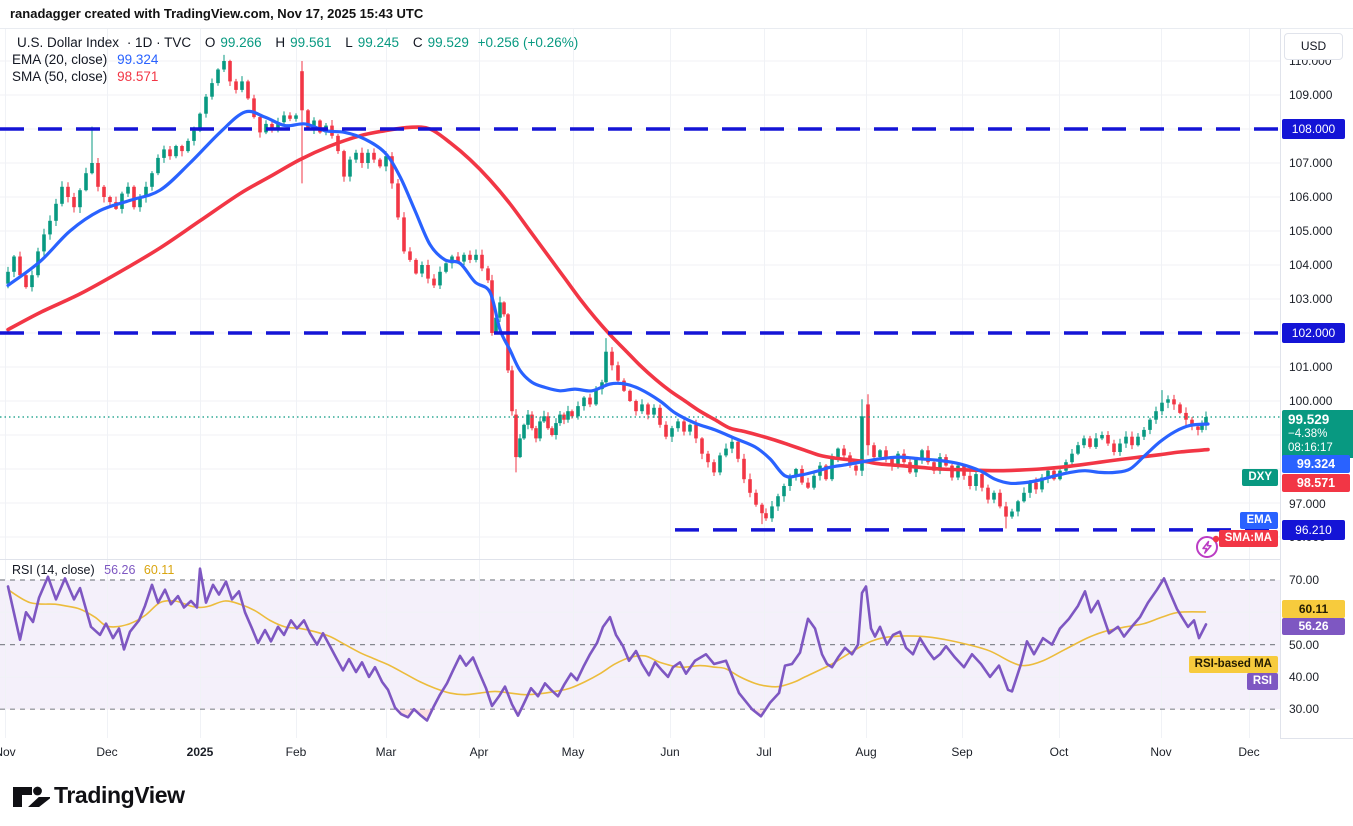  What do you see at coordinates (1304, 709) in the screenshot?
I see `rsi-tick-label: 30.00` at bounding box center [1304, 709].